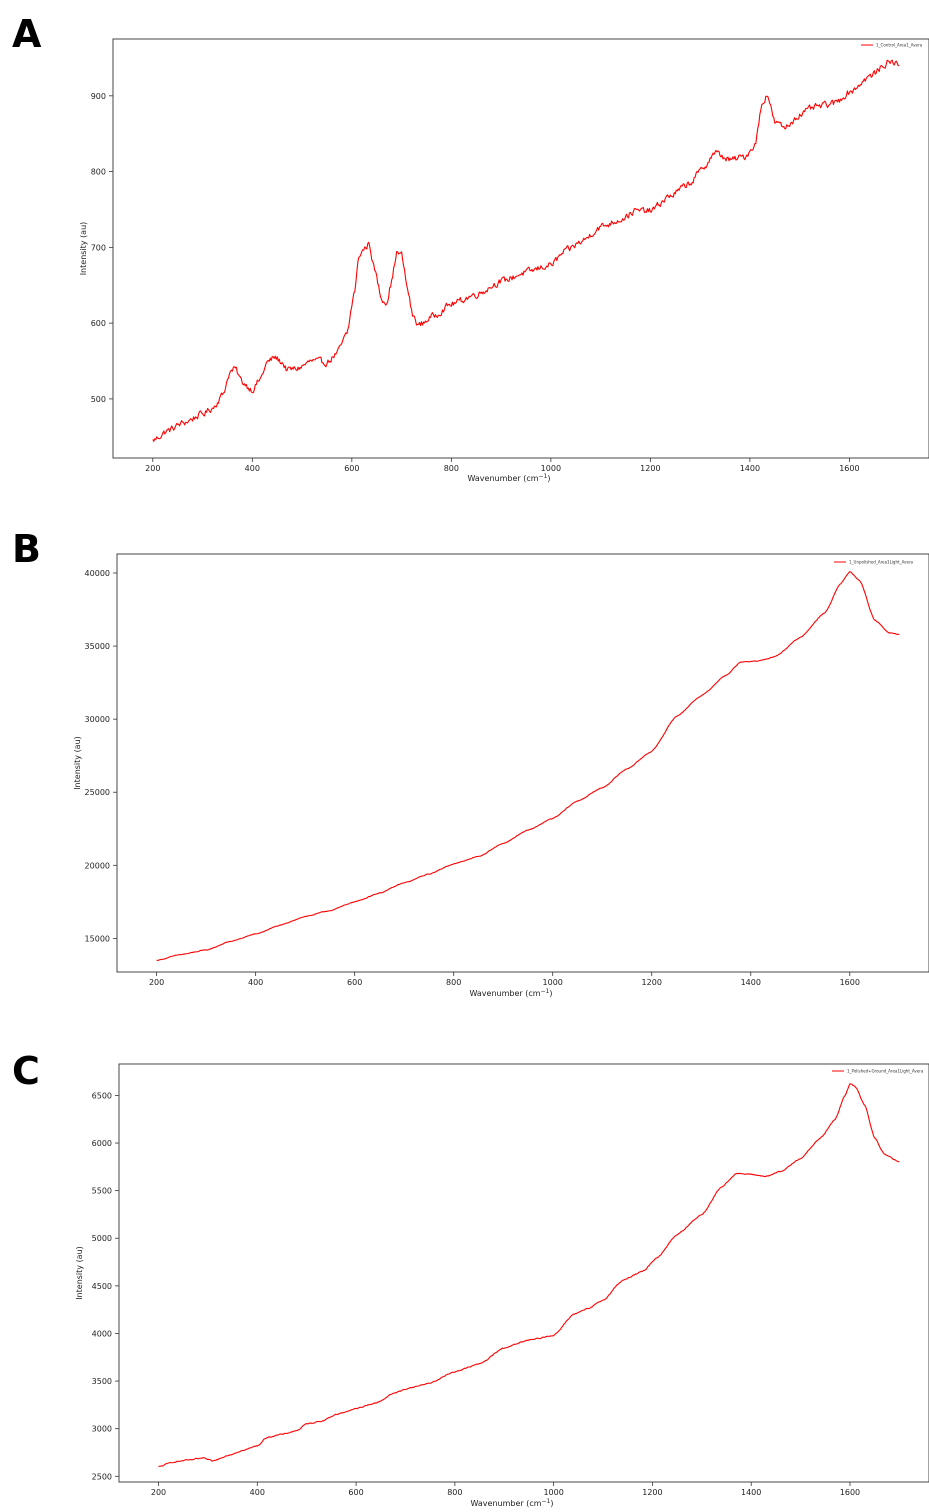 The image size is (929, 1512). I want to click on y-tick-label: 20000, so click(97, 865).